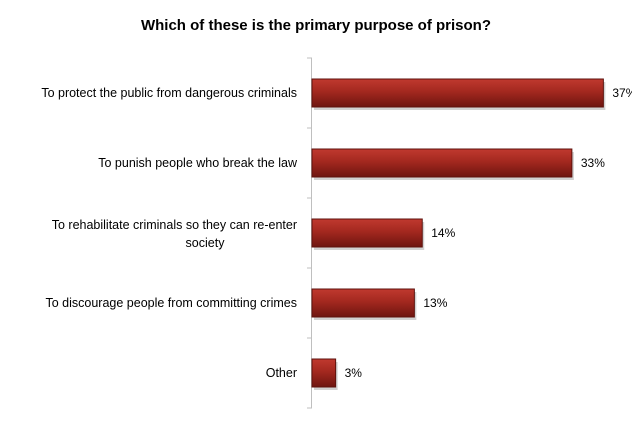 This screenshot has height=427, width=632. Describe the element at coordinates (435, 303) in the screenshot. I see `data-label: 13%` at that location.